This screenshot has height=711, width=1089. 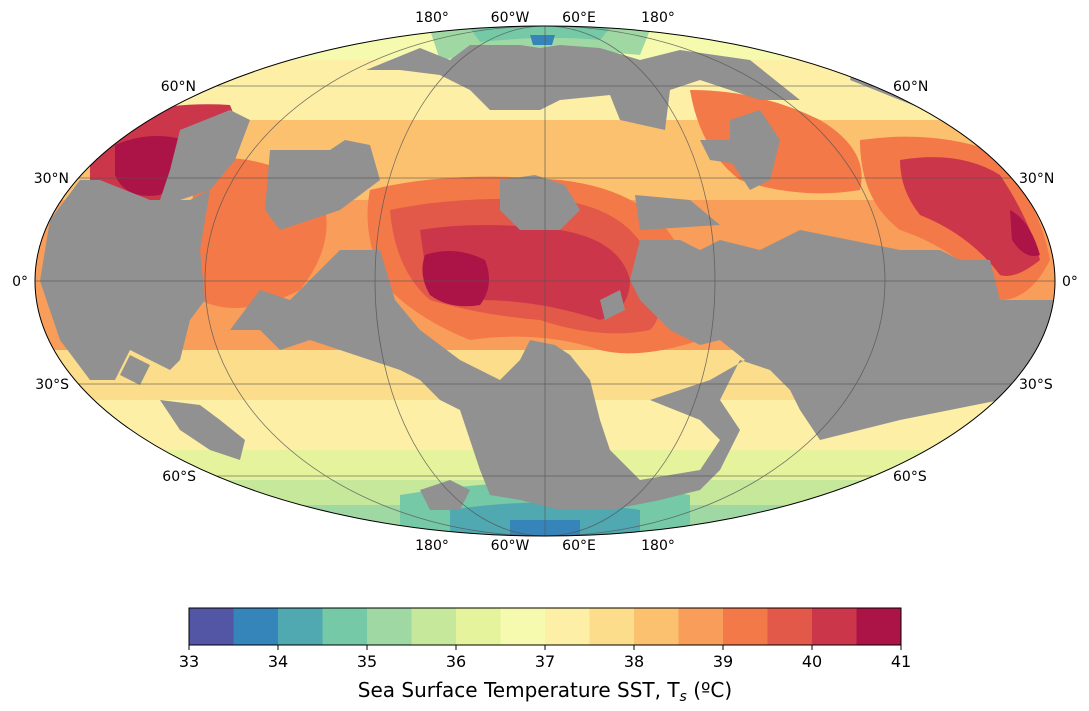 What do you see at coordinates (179, 477) in the screenshot?
I see `lat-label-60s-left: 60°S` at bounding box center [179, 477].